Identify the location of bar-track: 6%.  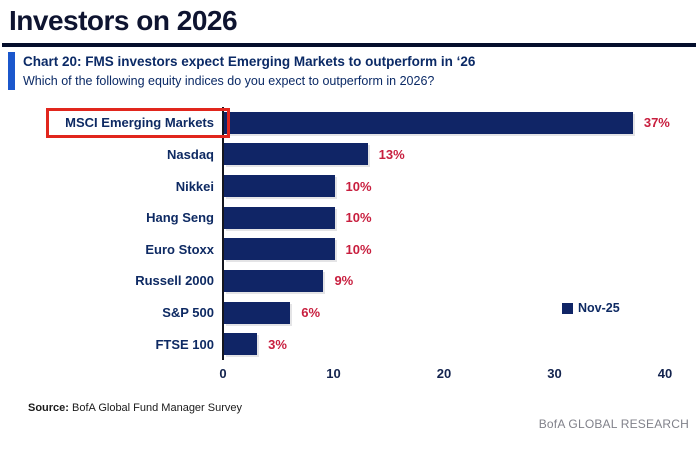
(461, 313).